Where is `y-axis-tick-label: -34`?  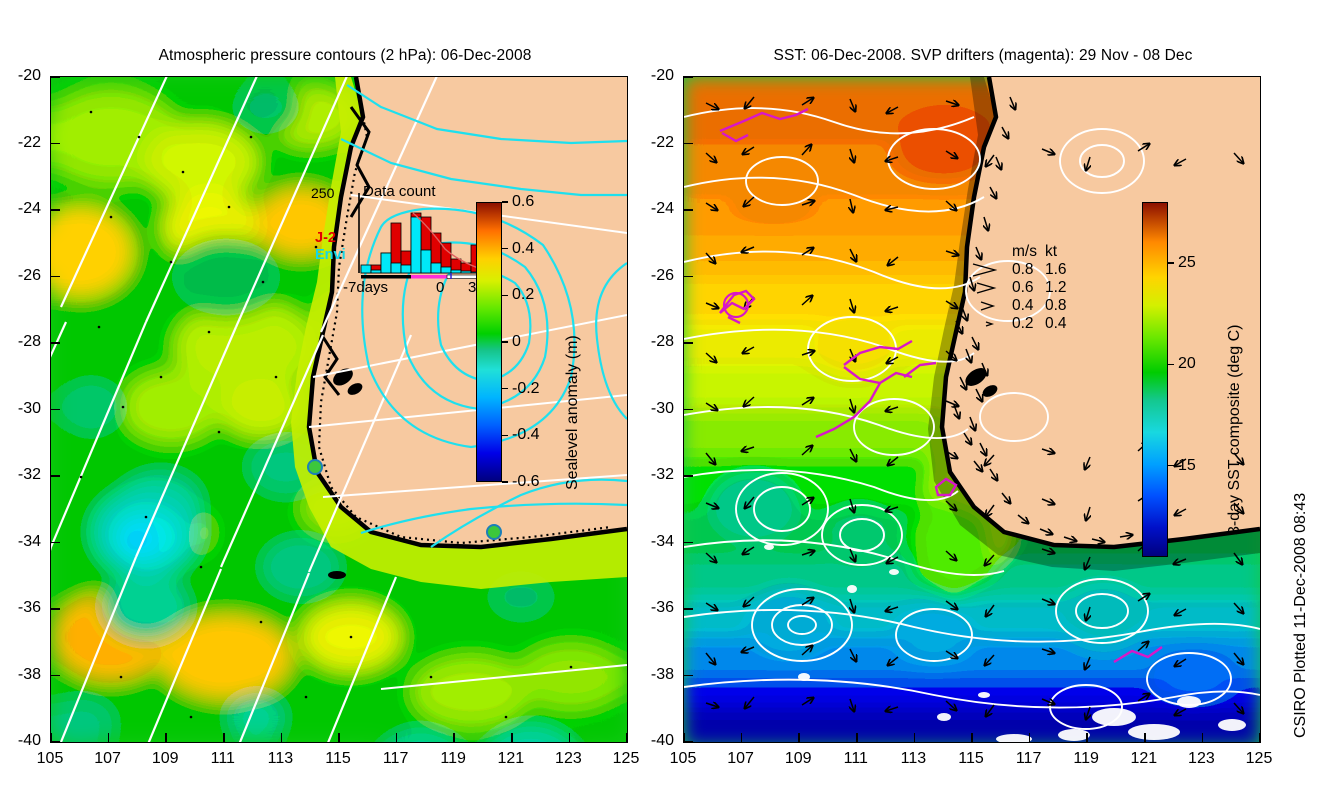 y-axis-tick-label: -34 is located at coordinates (29, 541).